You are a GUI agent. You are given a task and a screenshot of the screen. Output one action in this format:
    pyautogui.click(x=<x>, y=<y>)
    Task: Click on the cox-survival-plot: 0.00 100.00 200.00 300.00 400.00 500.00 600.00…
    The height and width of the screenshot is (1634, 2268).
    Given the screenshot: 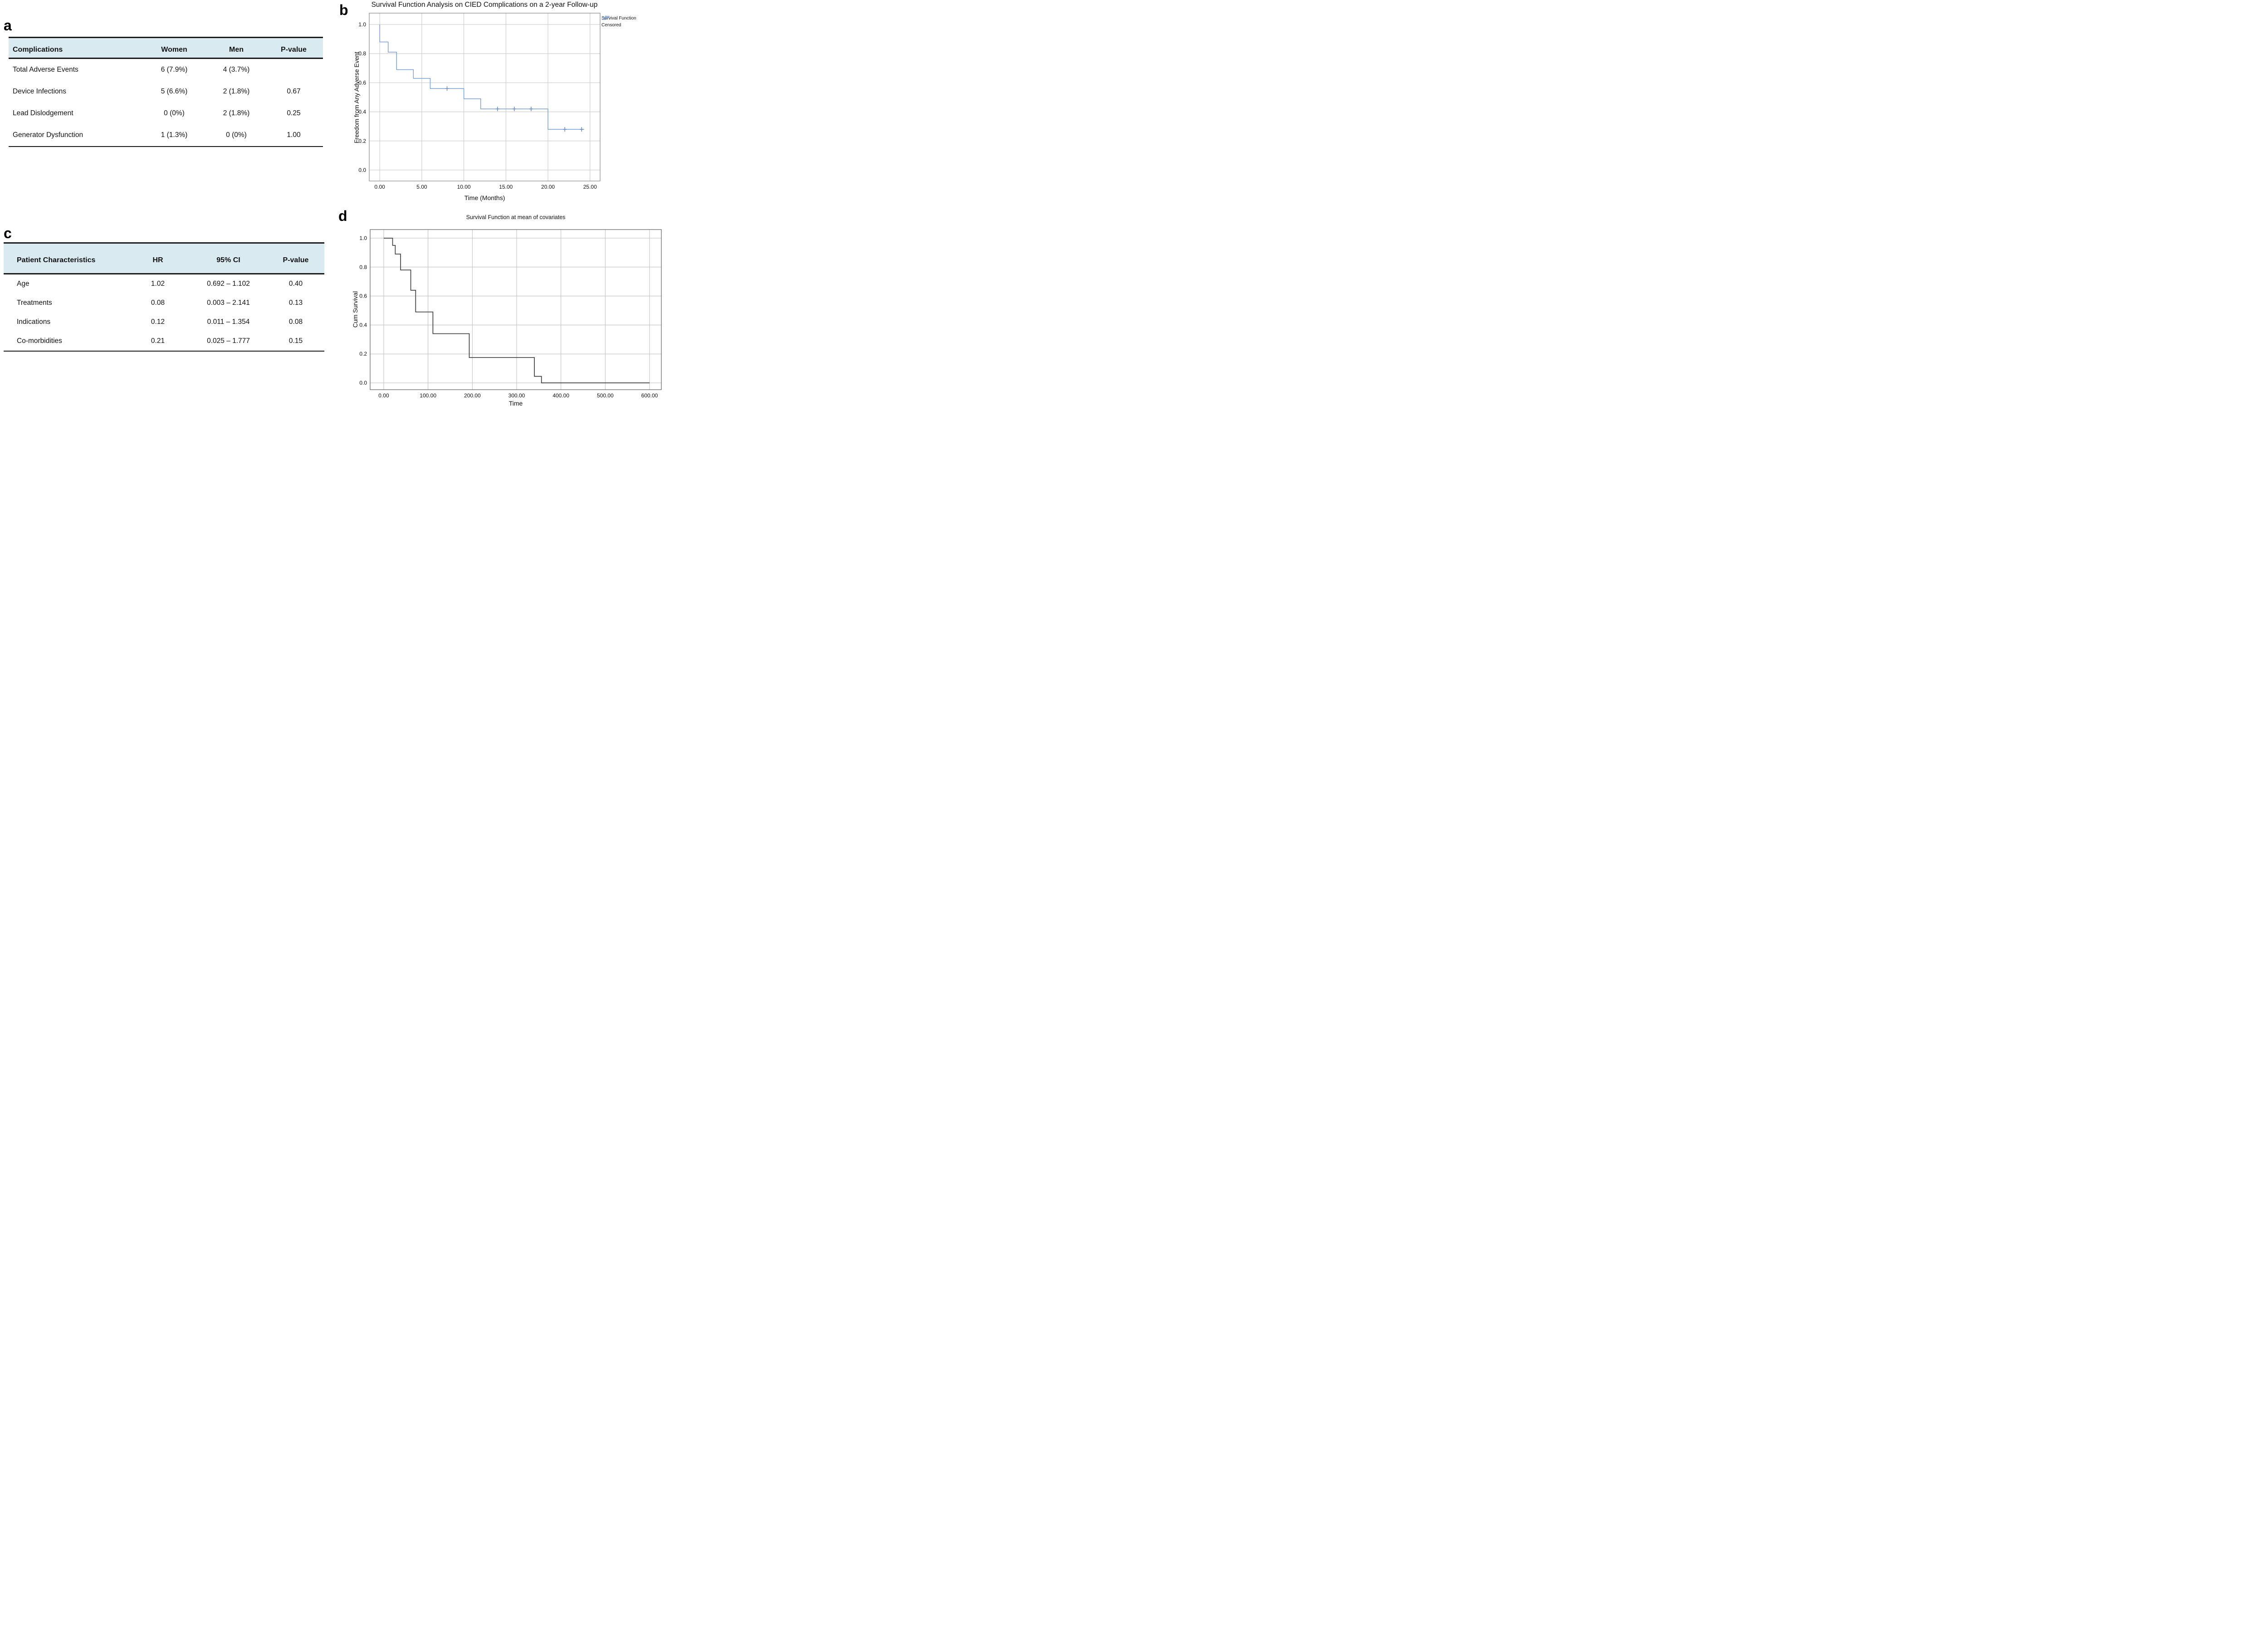 What is the action you would take?
    pyautogui.click(x=510, y=314)
    